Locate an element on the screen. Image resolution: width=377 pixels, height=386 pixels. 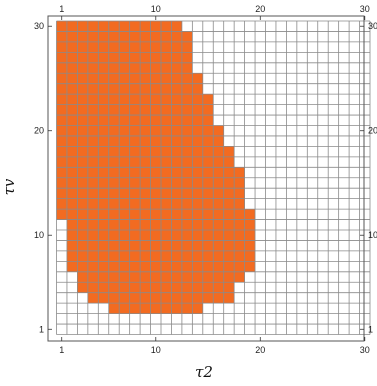
y-tick-label-left: 10 is located at coordinates (39, 235).